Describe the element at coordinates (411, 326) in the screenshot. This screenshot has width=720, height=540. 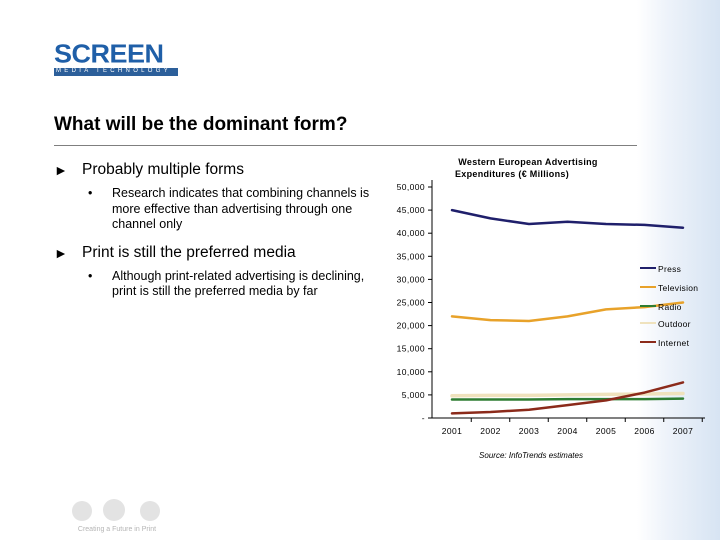
I see `y-tick-label: 20,000` at that location.